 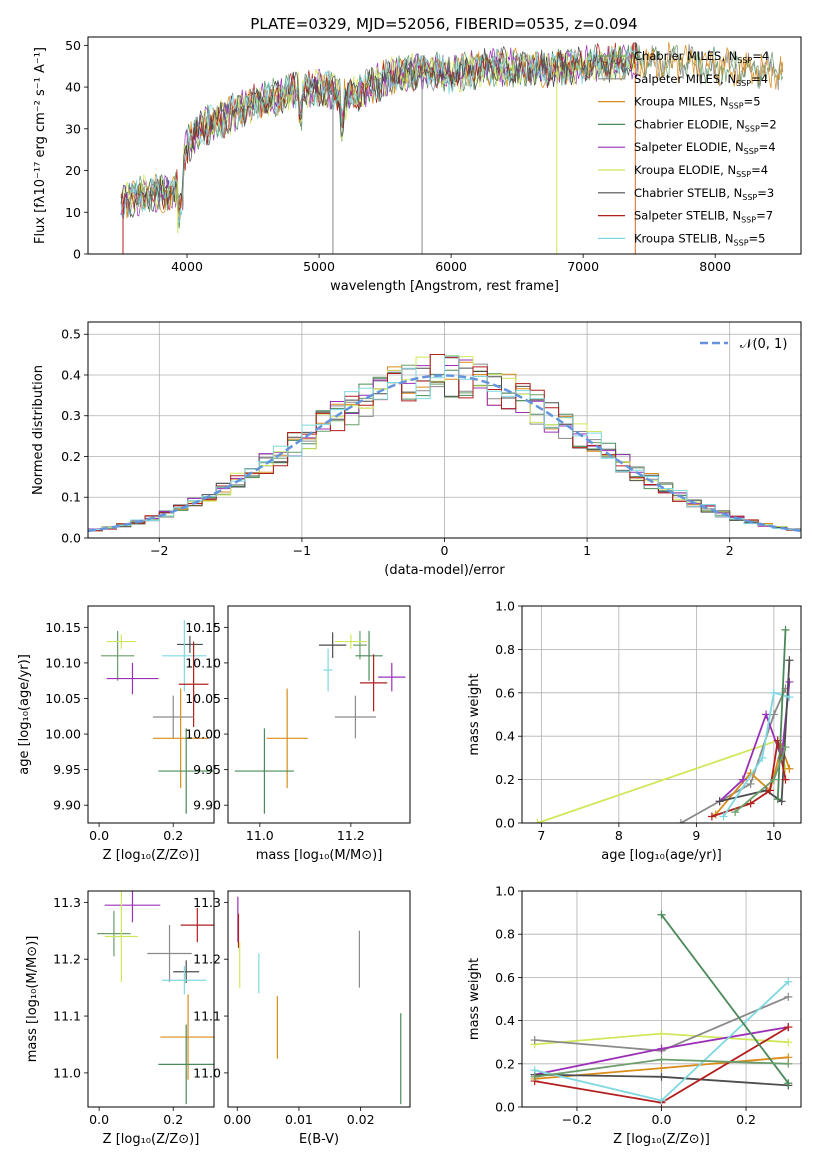 What do you see at coordinates (63, 662) in the screenshot?
I see `y-tick-label: 10.10` at bounding box center [63, 662].